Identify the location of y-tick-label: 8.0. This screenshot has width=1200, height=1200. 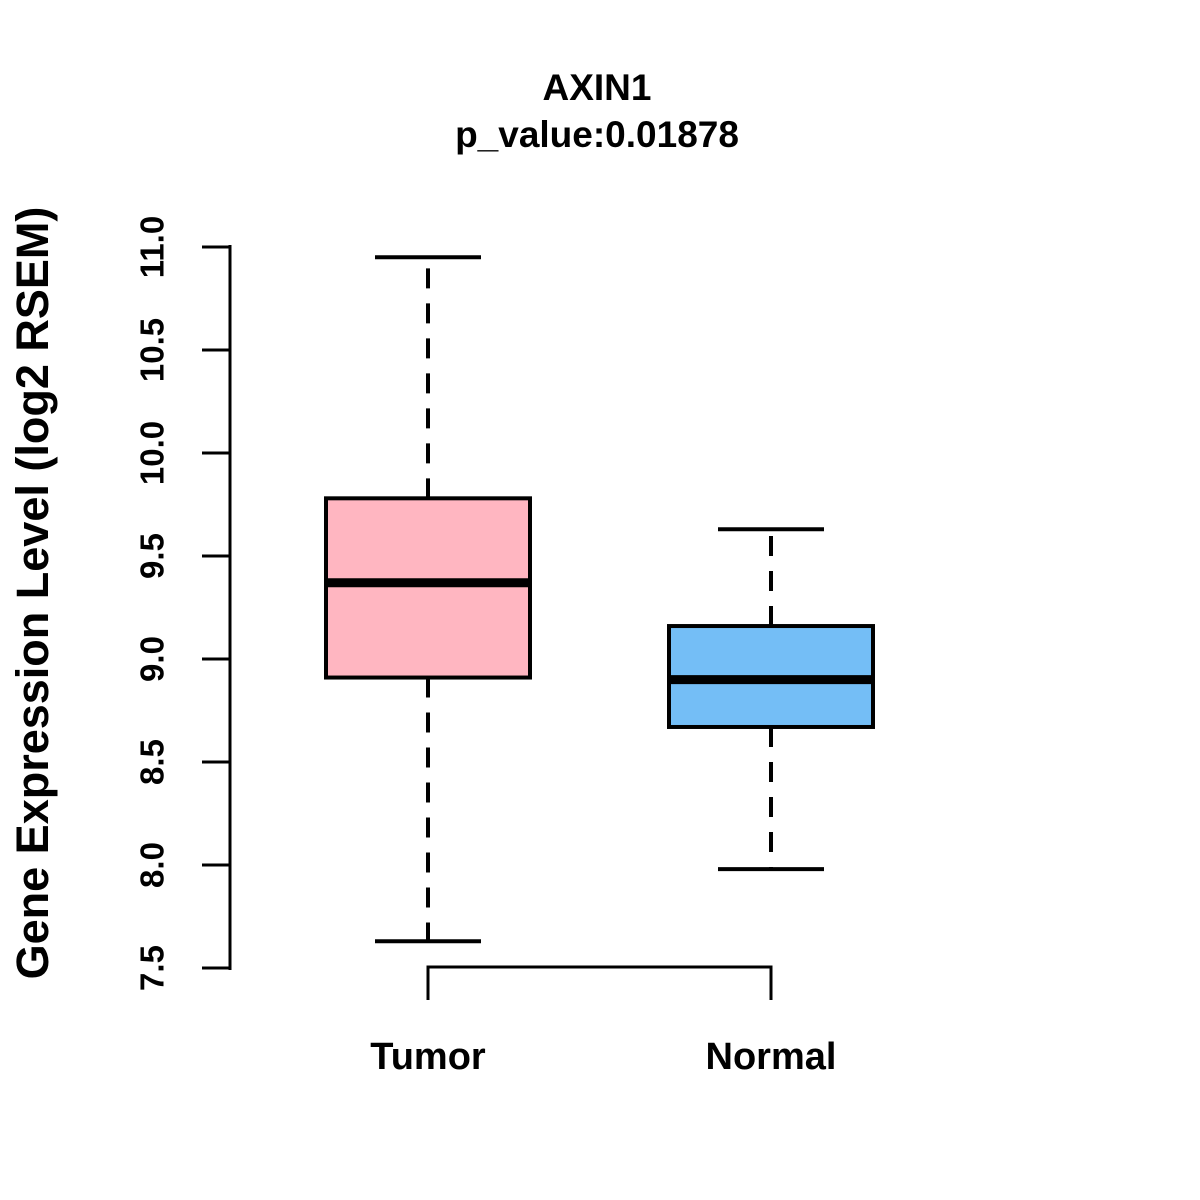
(152, 865).